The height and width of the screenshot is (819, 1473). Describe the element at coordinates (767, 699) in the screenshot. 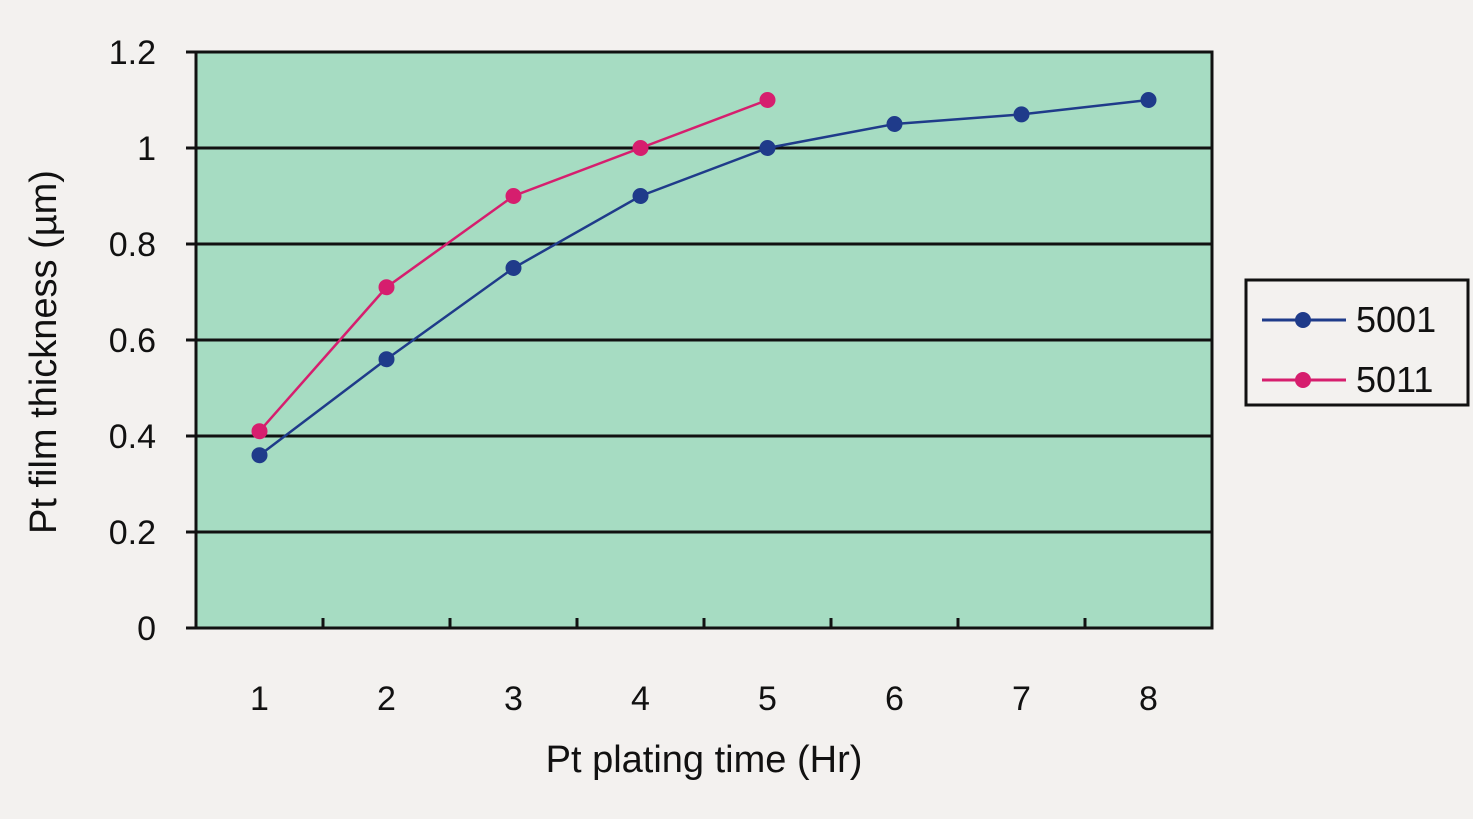

I see `x-tick-label: 5` at that location.